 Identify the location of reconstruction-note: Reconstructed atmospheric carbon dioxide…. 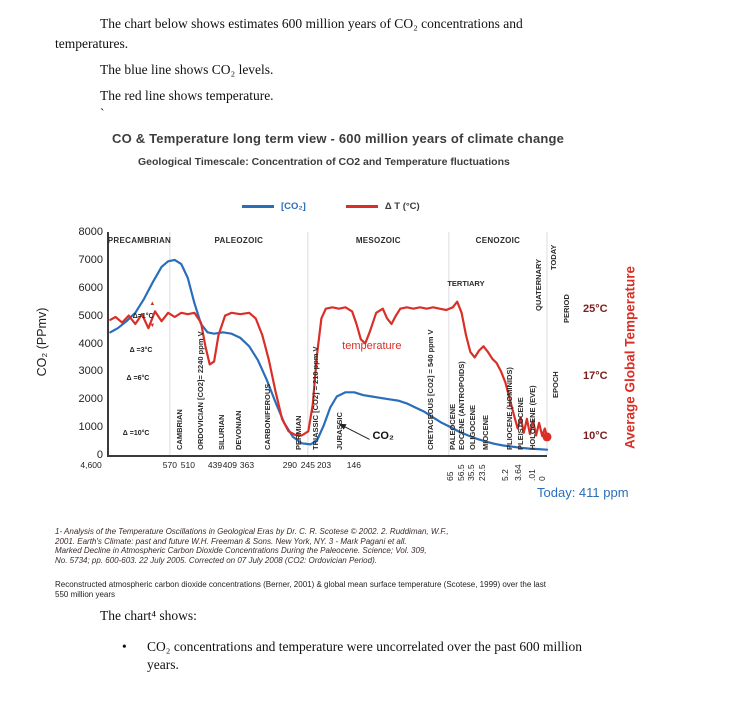
(300, 589).